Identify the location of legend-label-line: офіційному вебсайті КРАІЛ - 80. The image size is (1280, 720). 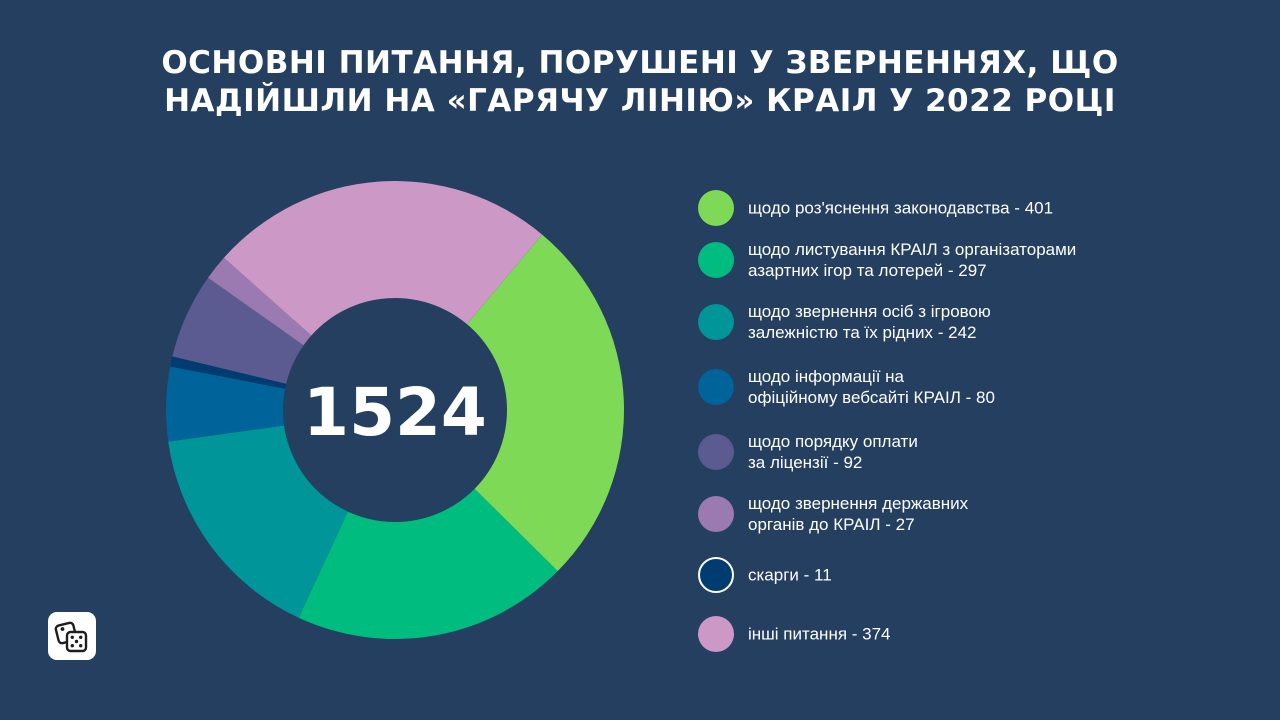
(871, 397).